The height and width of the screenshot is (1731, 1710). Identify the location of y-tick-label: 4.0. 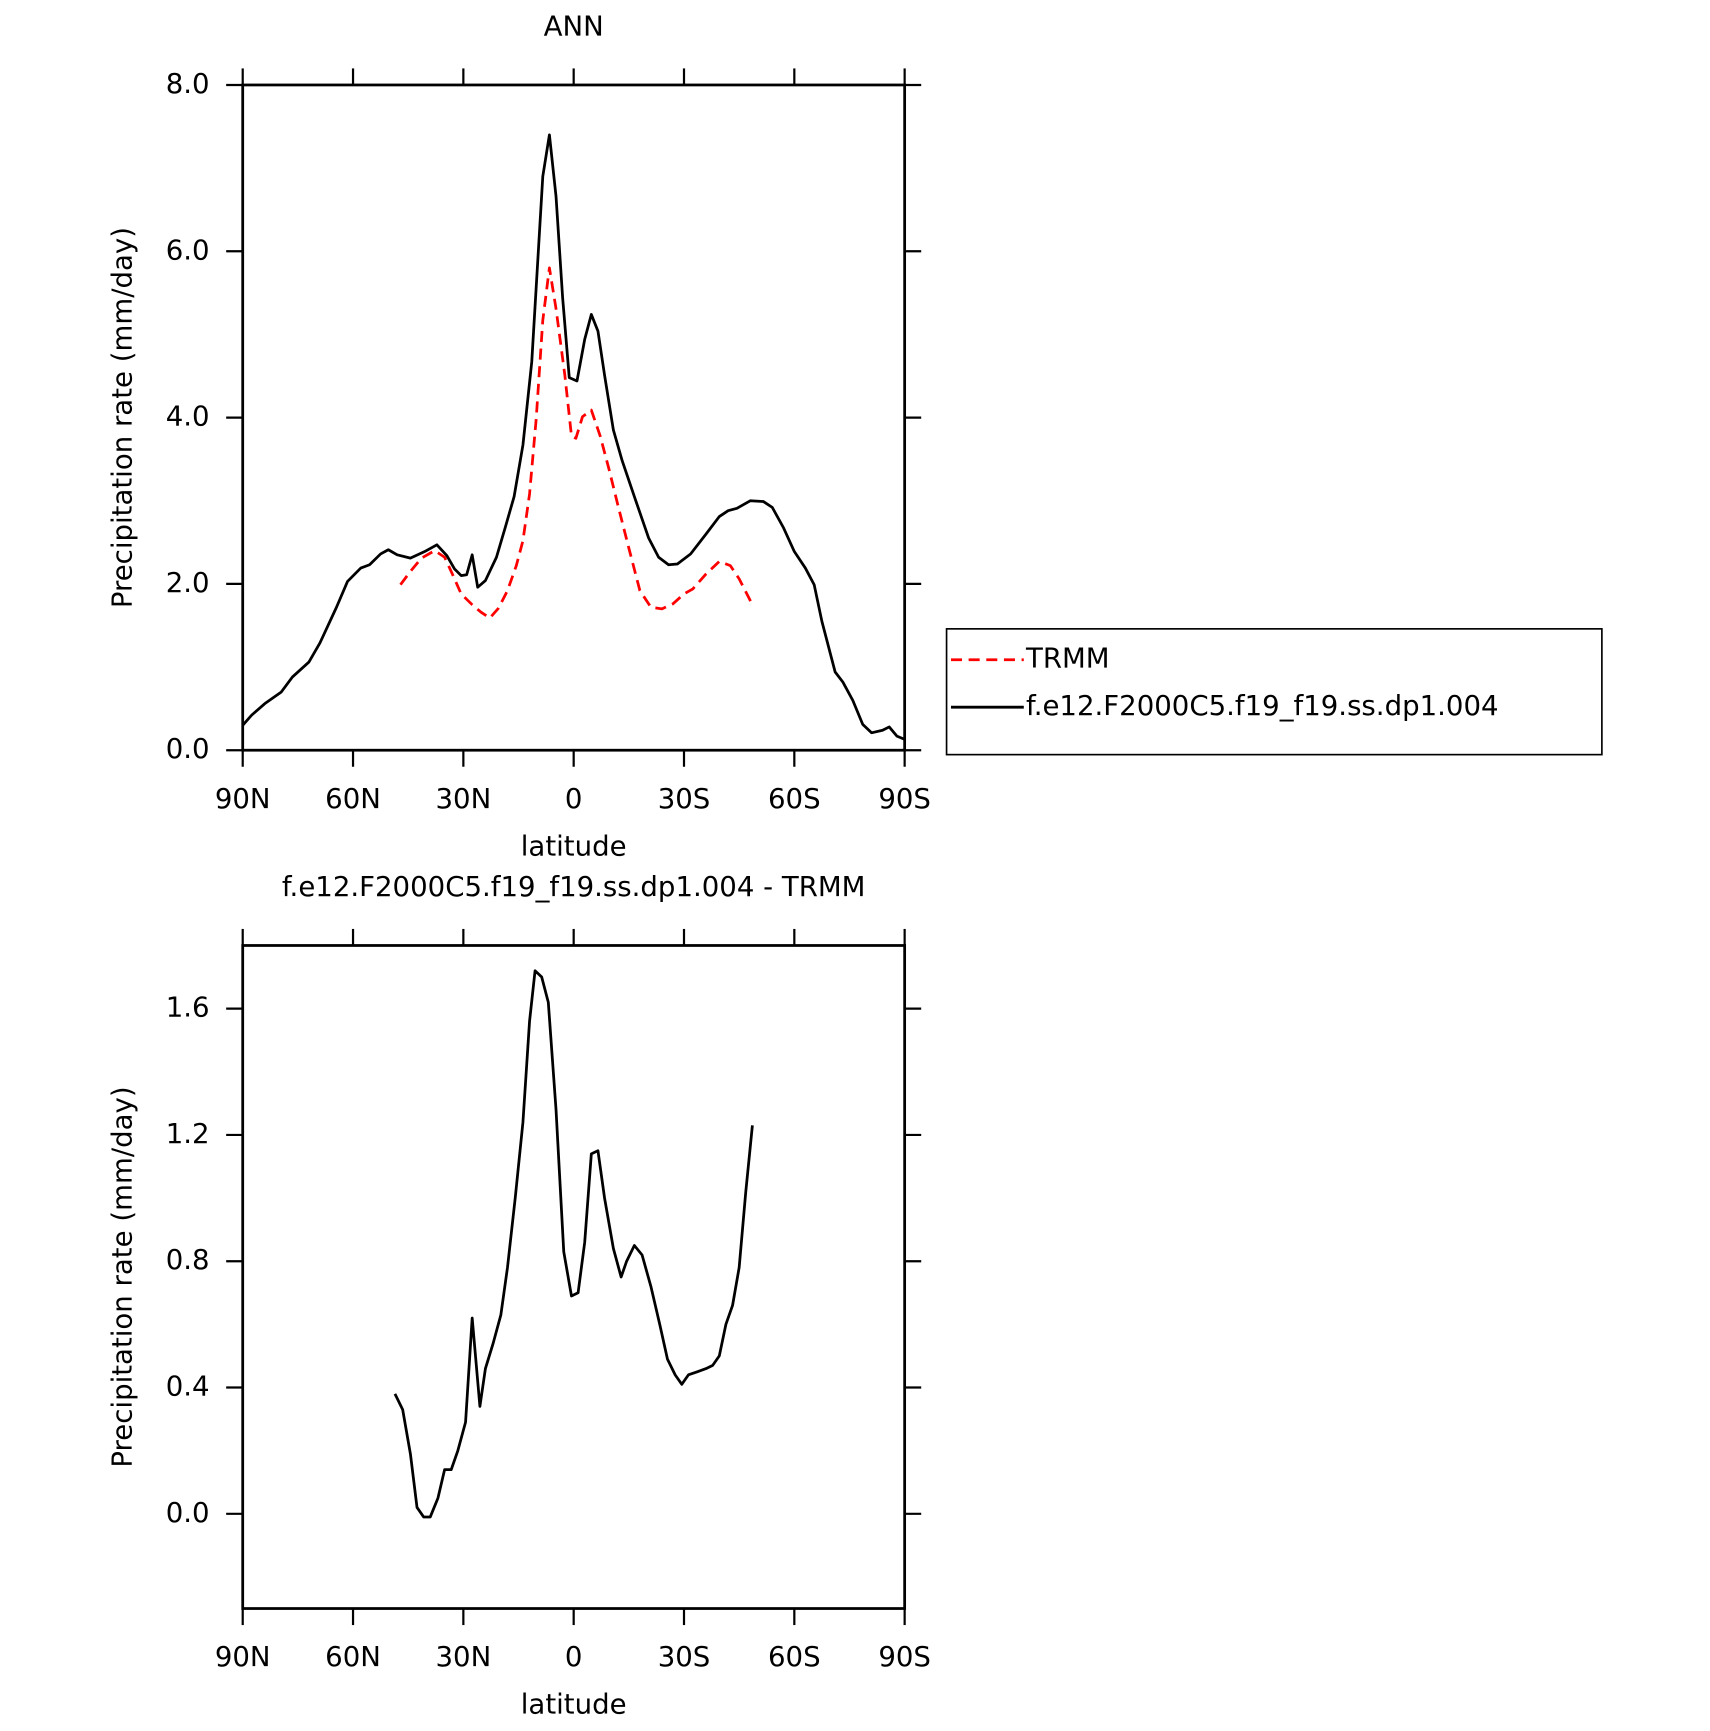
(188, 416).